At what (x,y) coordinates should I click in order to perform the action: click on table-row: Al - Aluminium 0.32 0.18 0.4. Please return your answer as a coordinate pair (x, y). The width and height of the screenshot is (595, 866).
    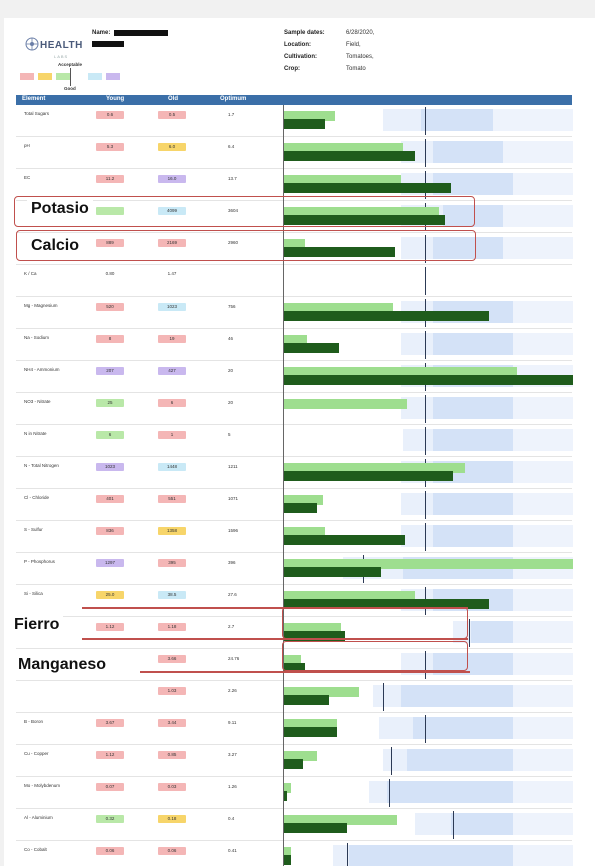
    Looking at the image, I should click on (294, 825).